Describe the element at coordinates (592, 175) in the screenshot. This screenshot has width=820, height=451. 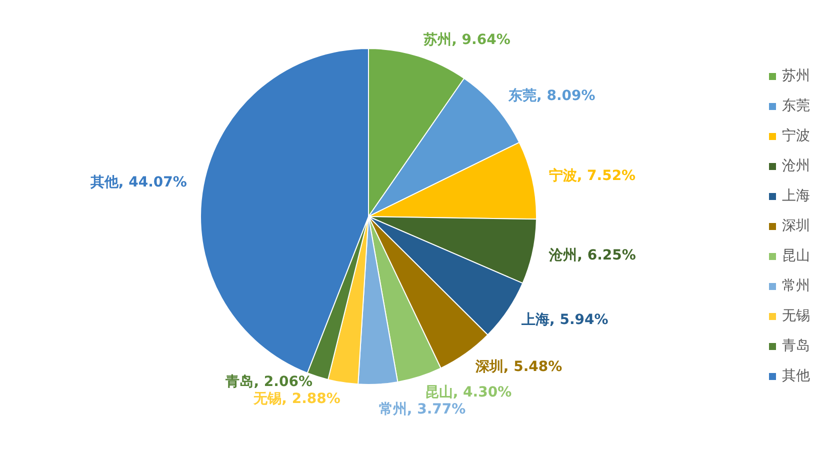
I see `data-label: 宁波, 7.52%` at that location.